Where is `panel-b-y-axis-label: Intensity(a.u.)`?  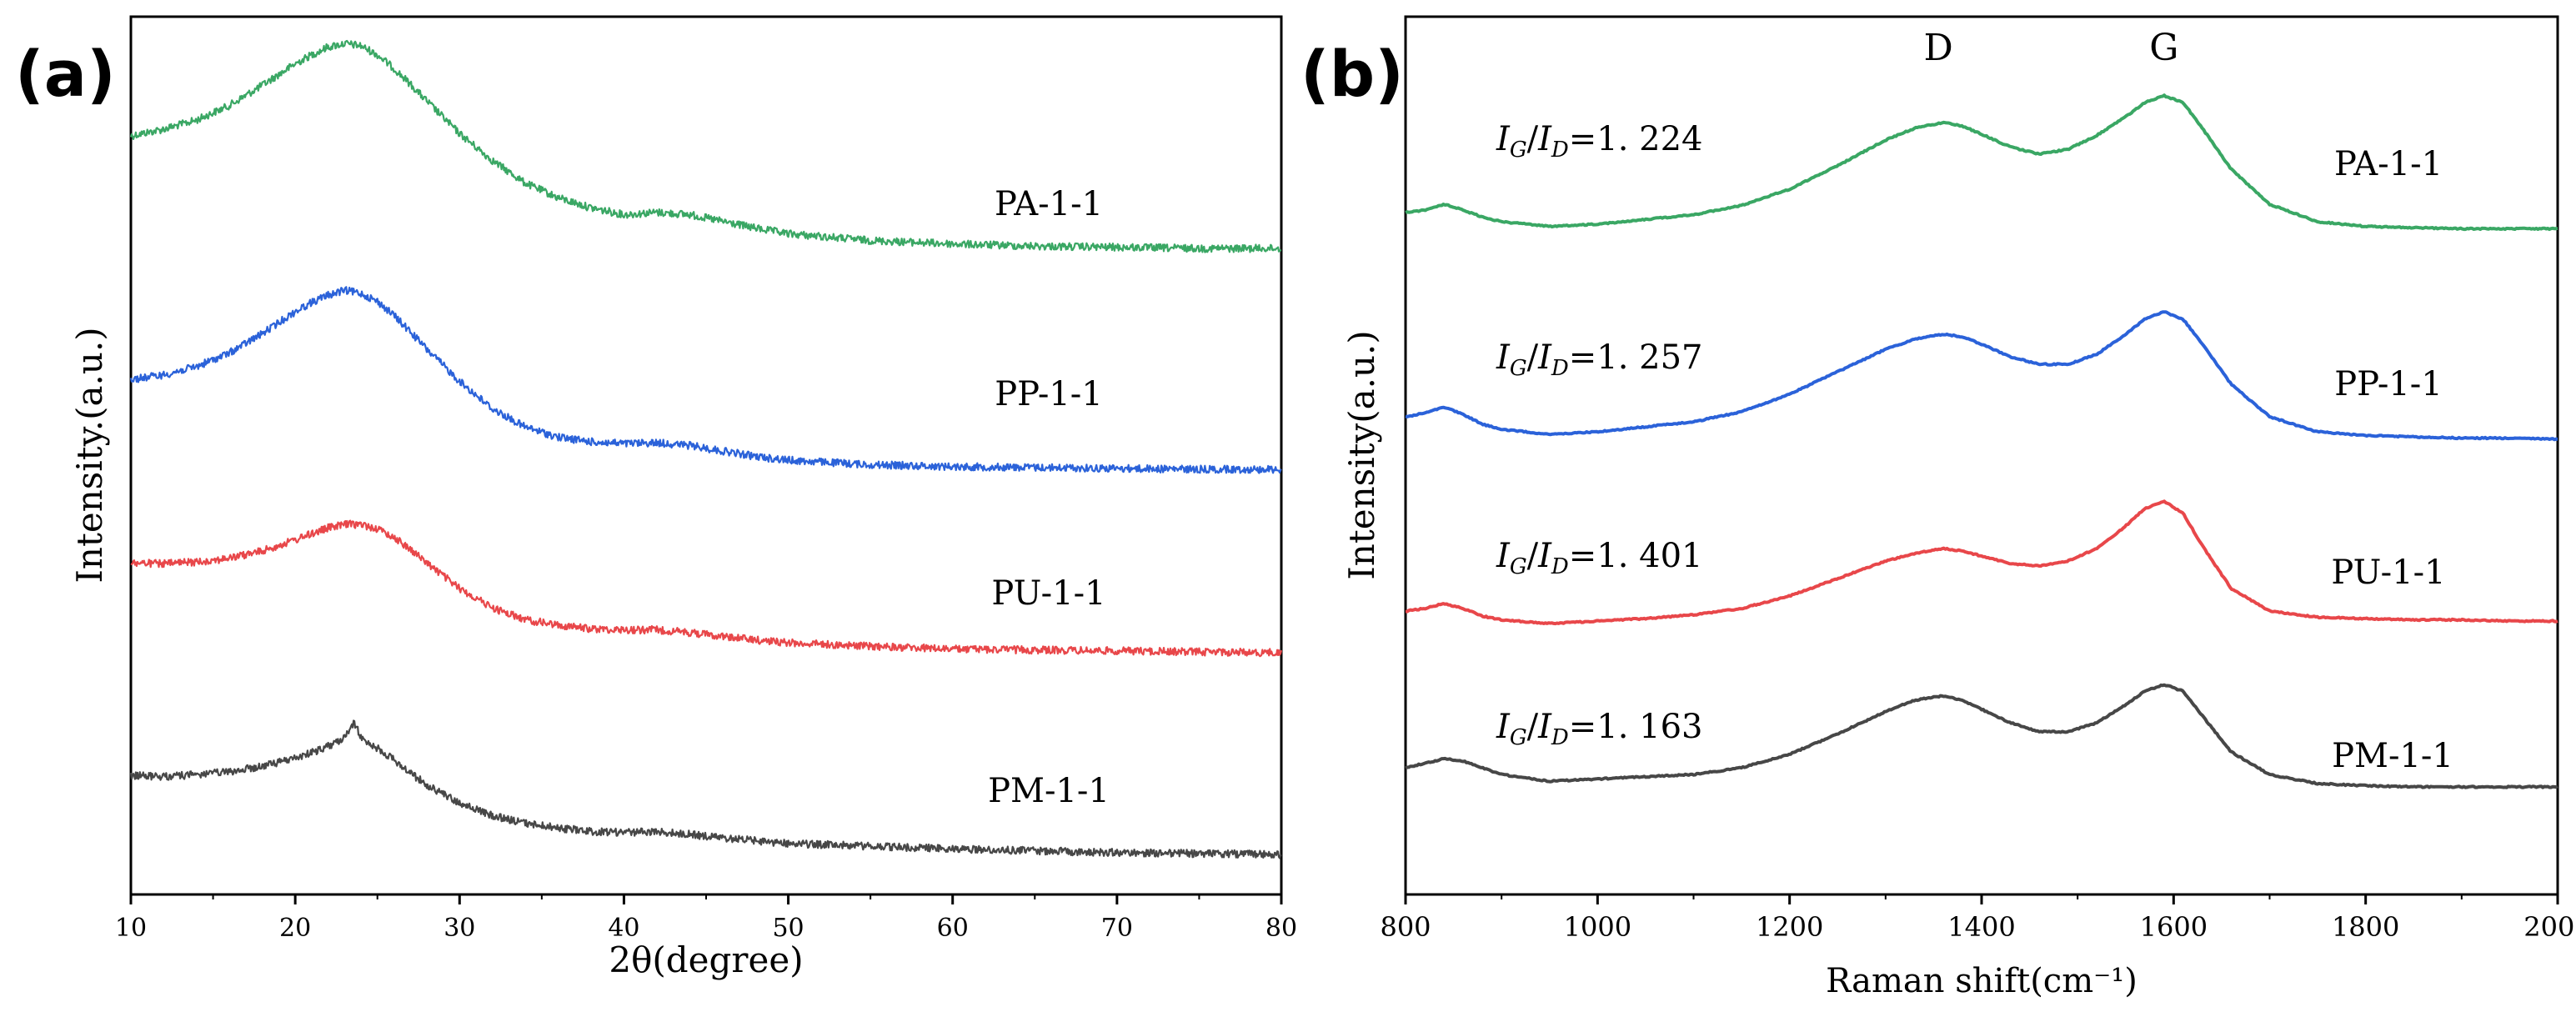
panel-b-y-axis-label: Intensity(a.u.) is located at coordinates (1361, 455).